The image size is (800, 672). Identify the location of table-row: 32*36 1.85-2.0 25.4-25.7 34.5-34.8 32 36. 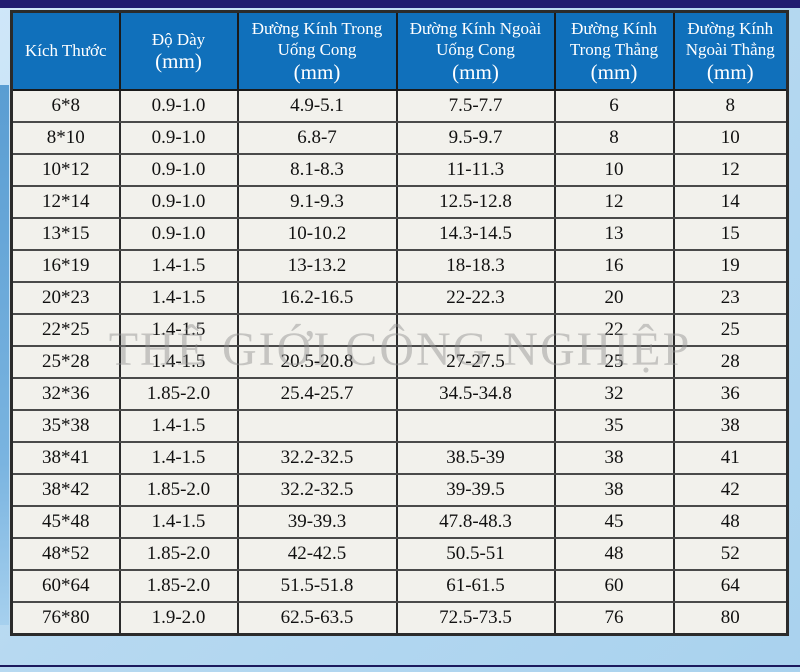
(399, 394).